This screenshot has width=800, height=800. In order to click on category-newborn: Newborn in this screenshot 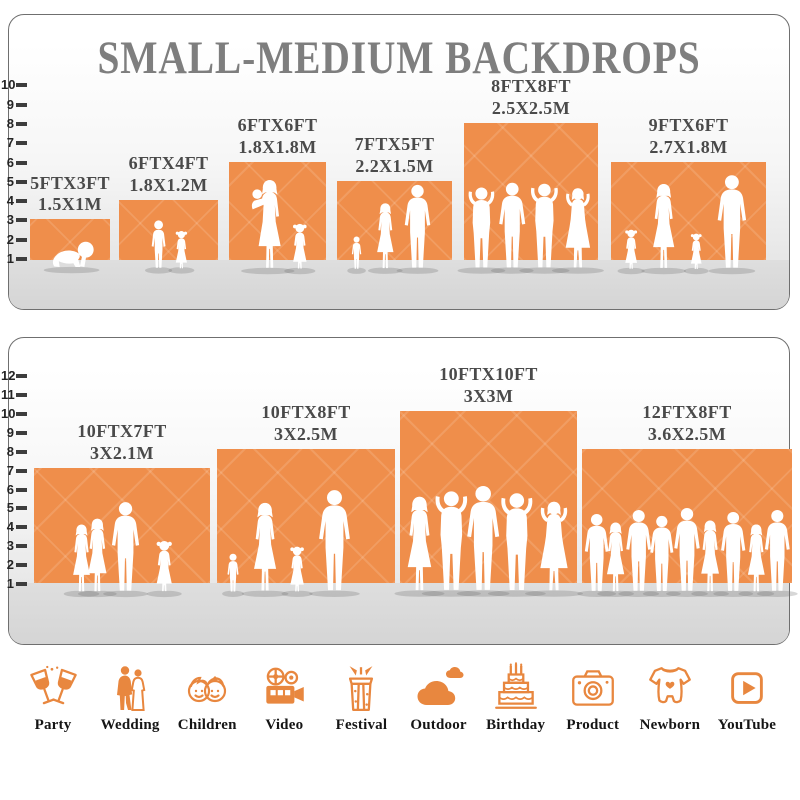, I will do `click(670, 698)`.